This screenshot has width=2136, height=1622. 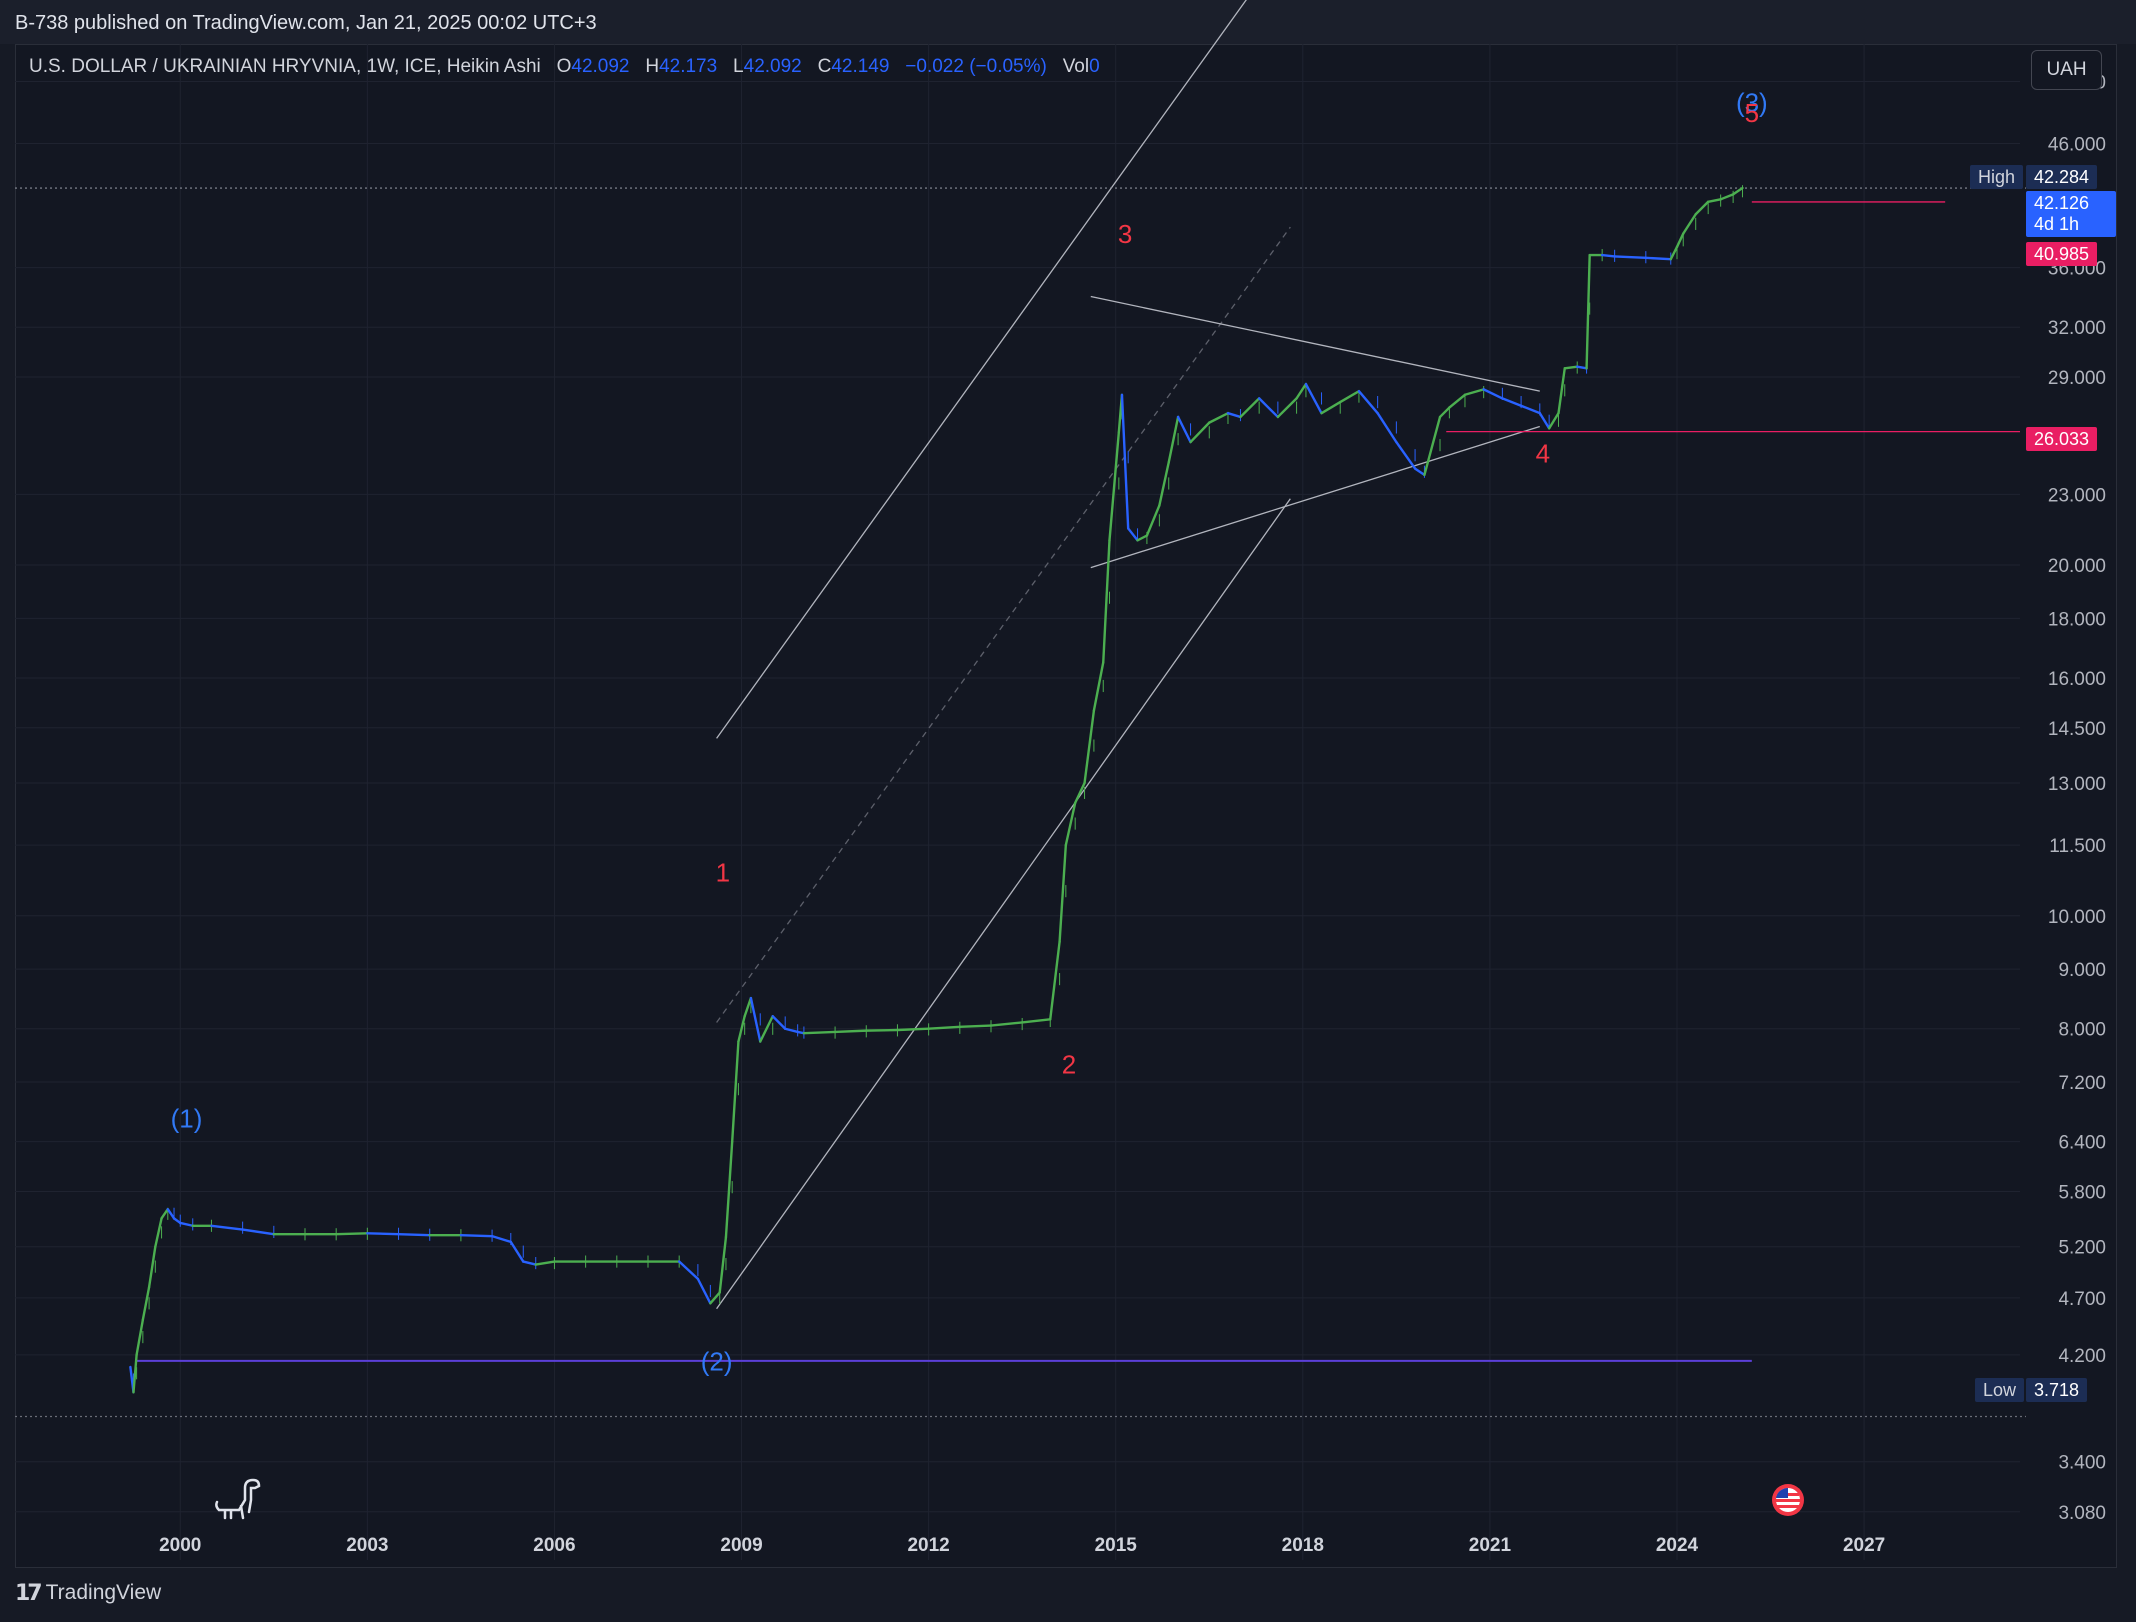 What do you see at coordinates (1315, 343) in the screenshot?
I see `trendline-triangle-top` at bounding box center [1315, 343].